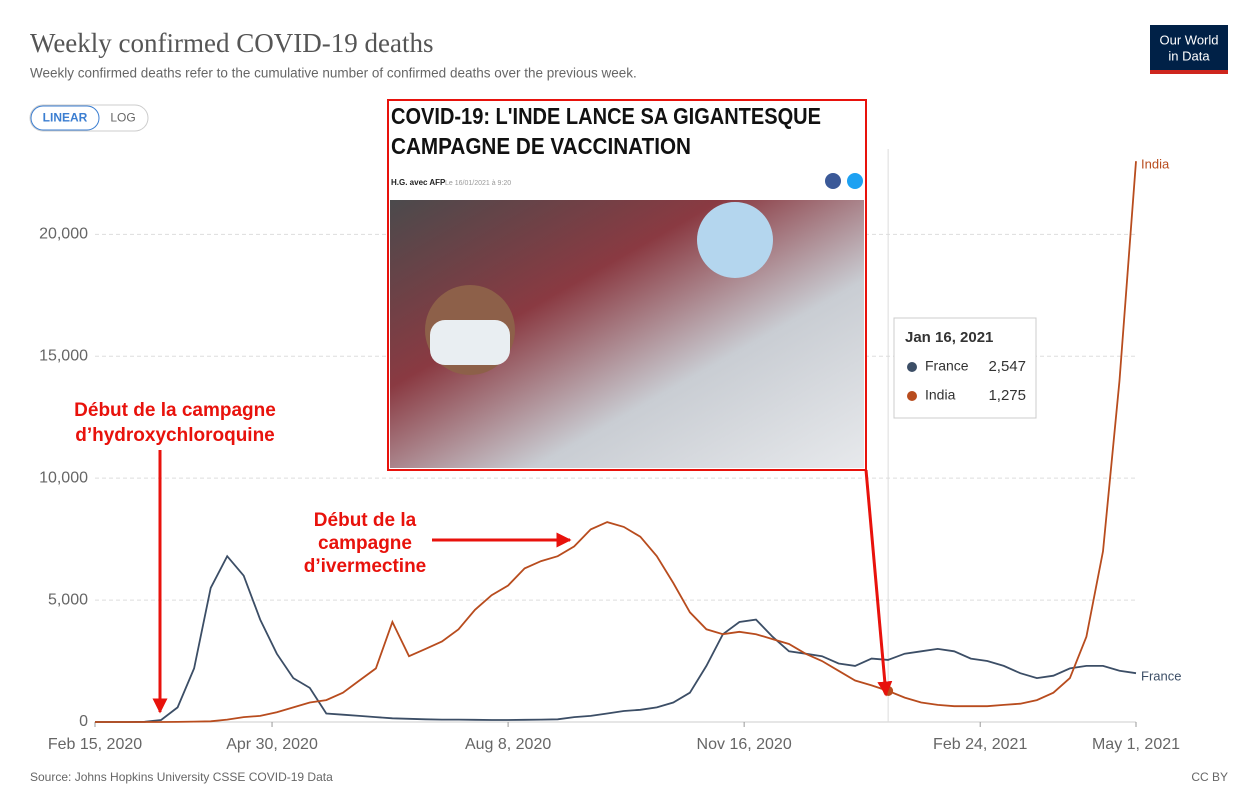  What do you see at coordinates (1189, 72) in the screenshot?
I see `logo-bar` at bounding box center [1189, 72].